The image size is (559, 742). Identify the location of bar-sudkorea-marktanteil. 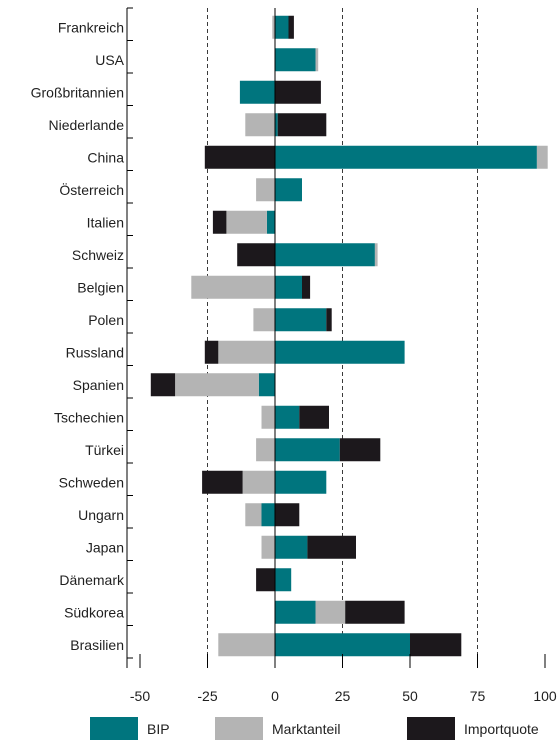
(330, 612).